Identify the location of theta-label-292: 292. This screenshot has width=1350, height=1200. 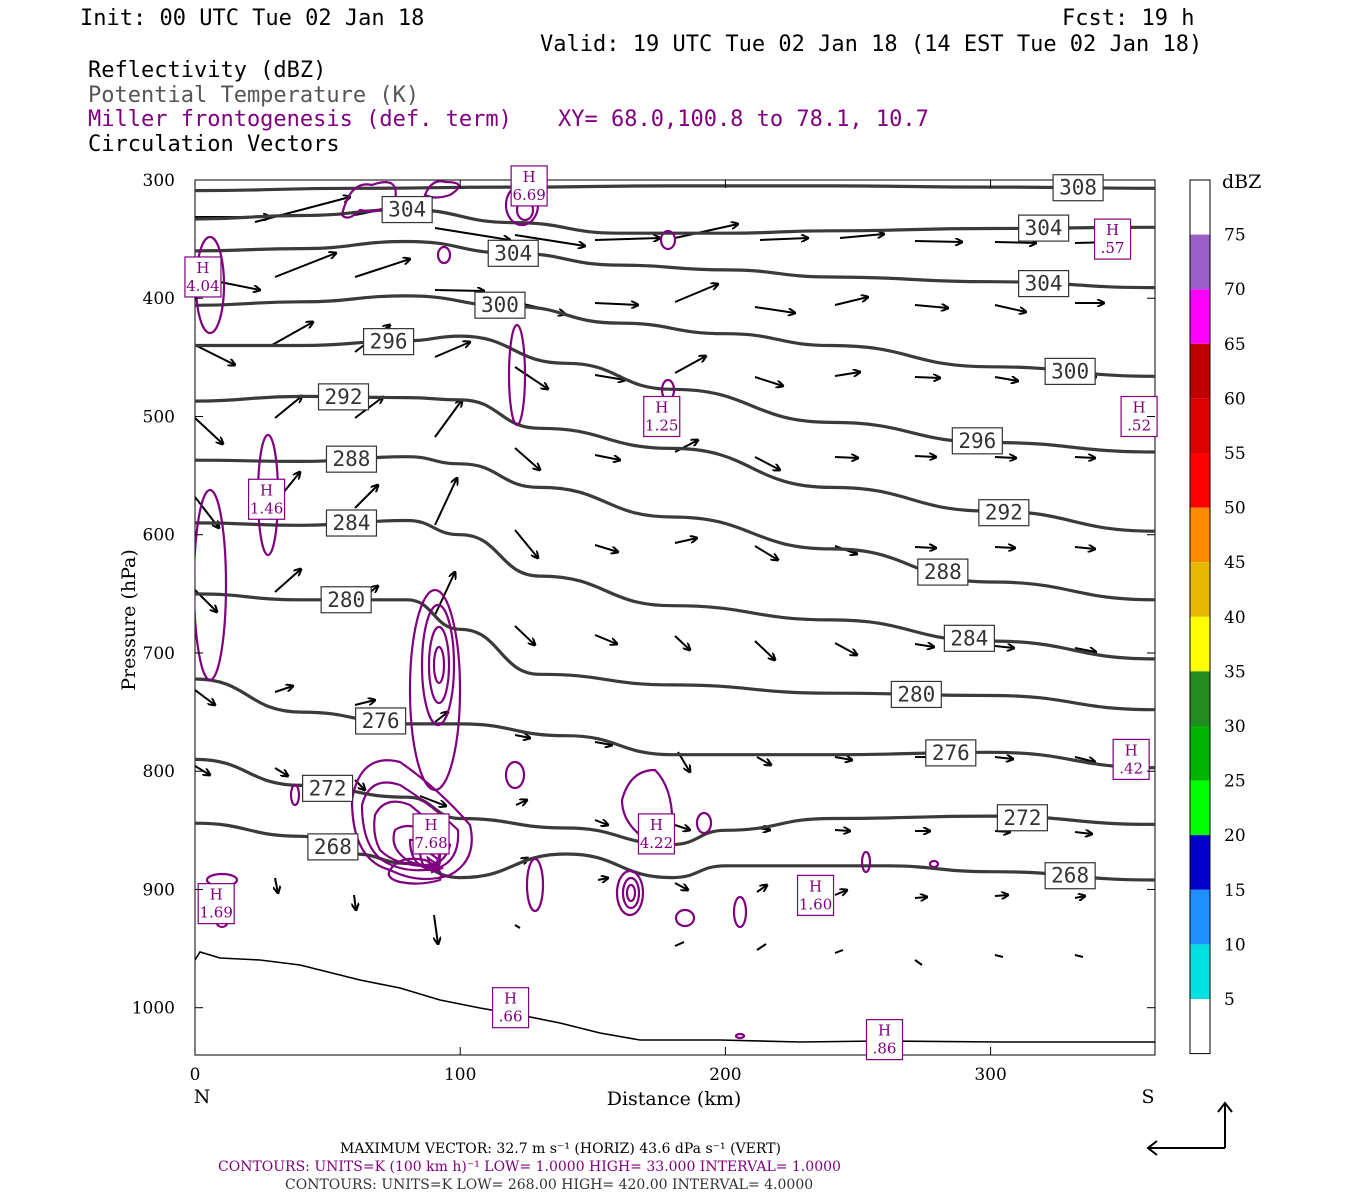
(343, 397).